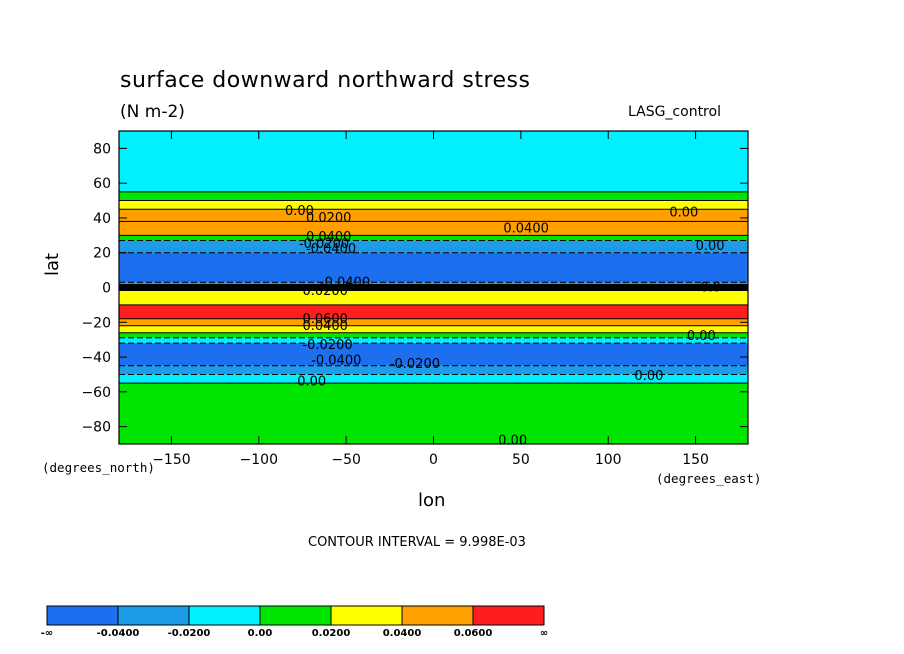 The height and width of the screenshot is (654, 904). I want to click on y-tick-label-6: 40, so click(102, 219).